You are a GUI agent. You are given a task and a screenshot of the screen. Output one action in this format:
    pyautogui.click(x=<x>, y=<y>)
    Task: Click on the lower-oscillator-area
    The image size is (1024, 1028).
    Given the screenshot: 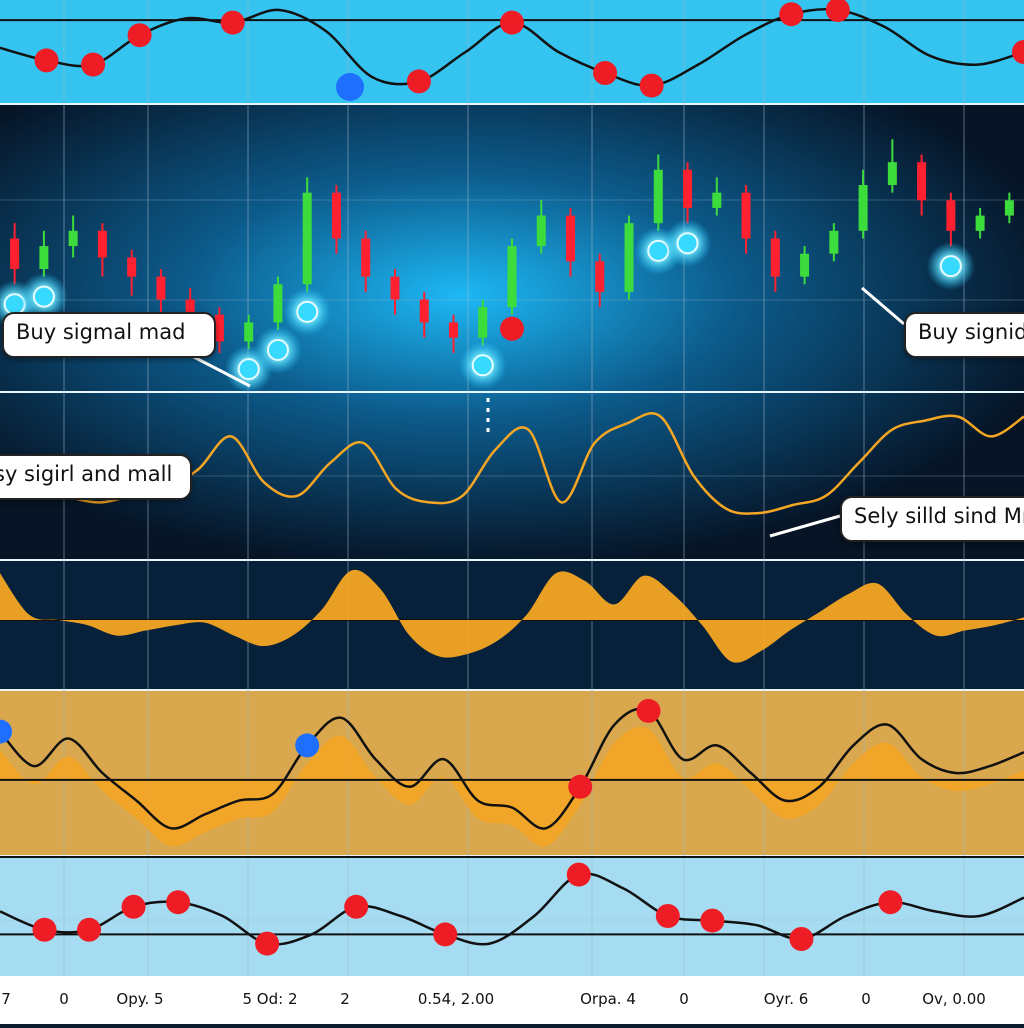 What is the action you would take?
    pyautogui.click(x=512, y=786)
    